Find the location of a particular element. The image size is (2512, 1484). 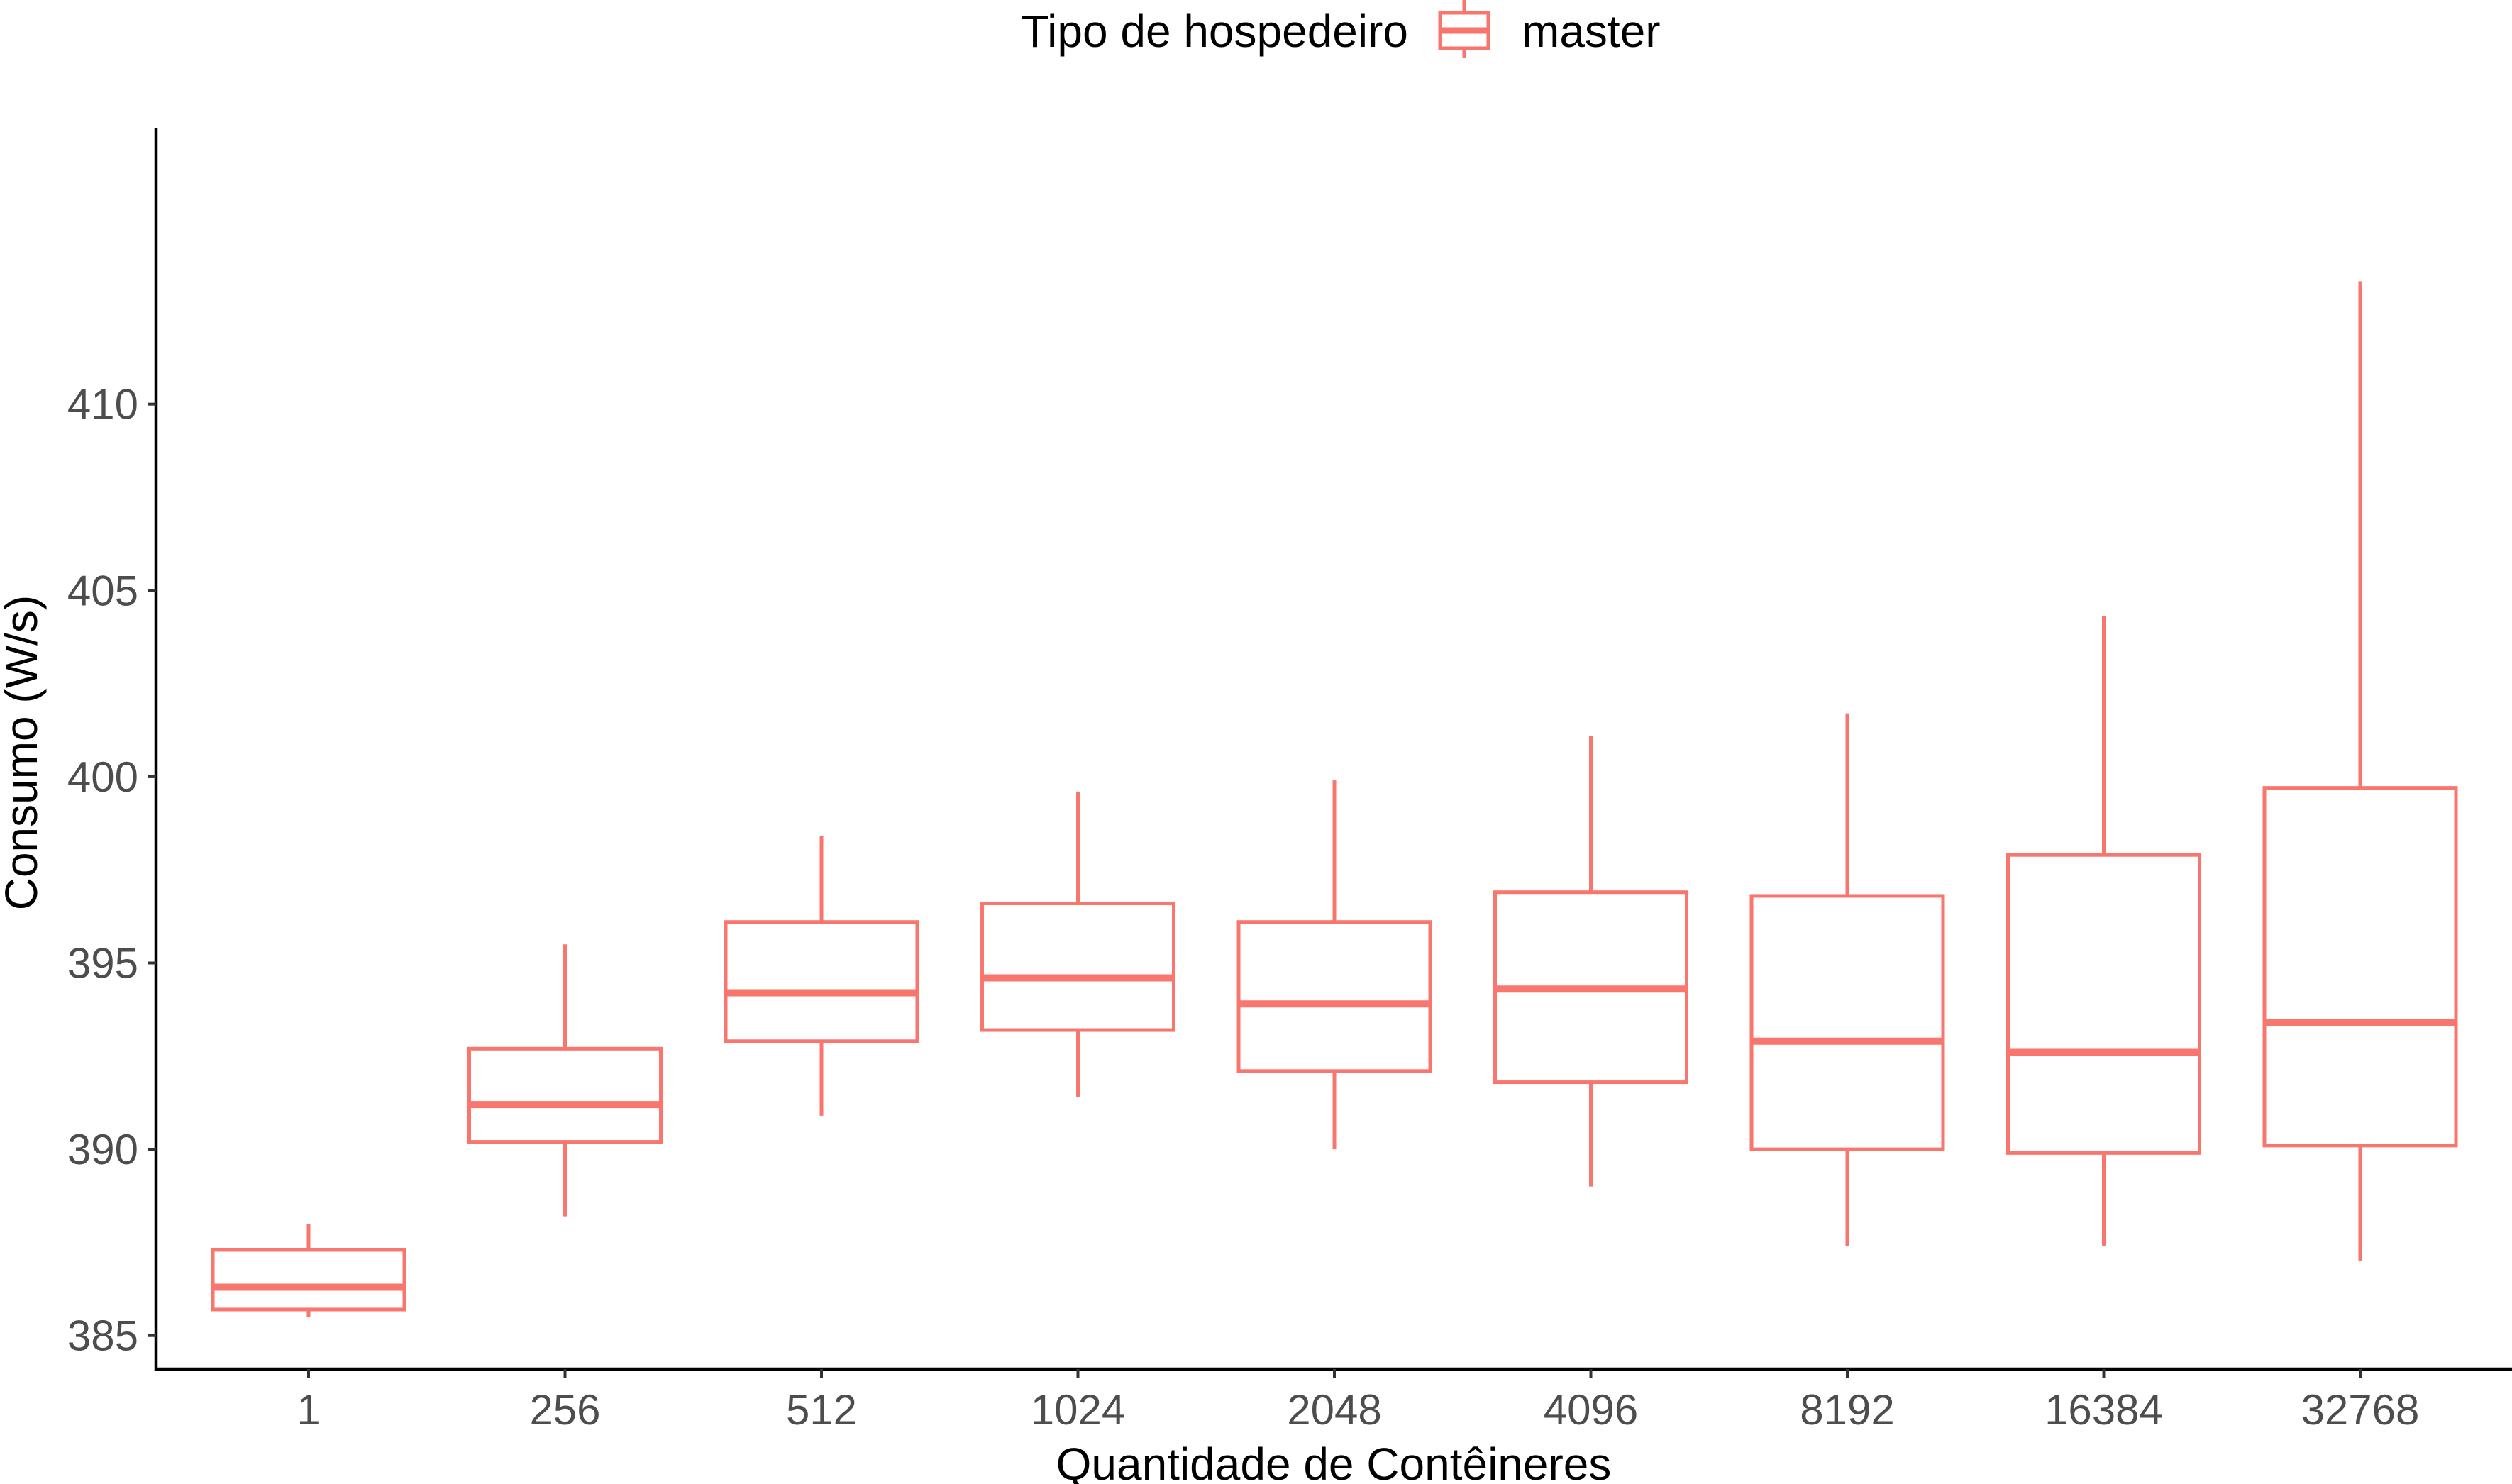

y-tick-label: 405 is located at coordinates (102, 590).